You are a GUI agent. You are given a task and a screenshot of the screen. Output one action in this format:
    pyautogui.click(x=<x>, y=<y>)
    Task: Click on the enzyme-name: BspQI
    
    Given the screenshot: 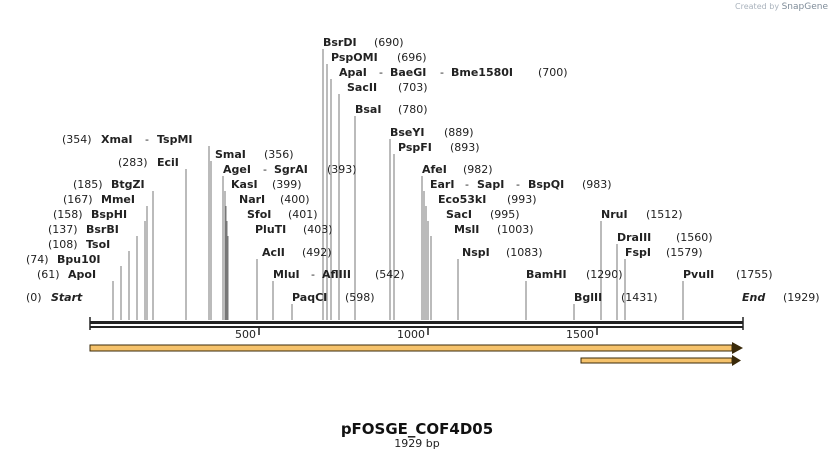 What is the action you would take?
    pyautogui.click(x=546, y=184)
    